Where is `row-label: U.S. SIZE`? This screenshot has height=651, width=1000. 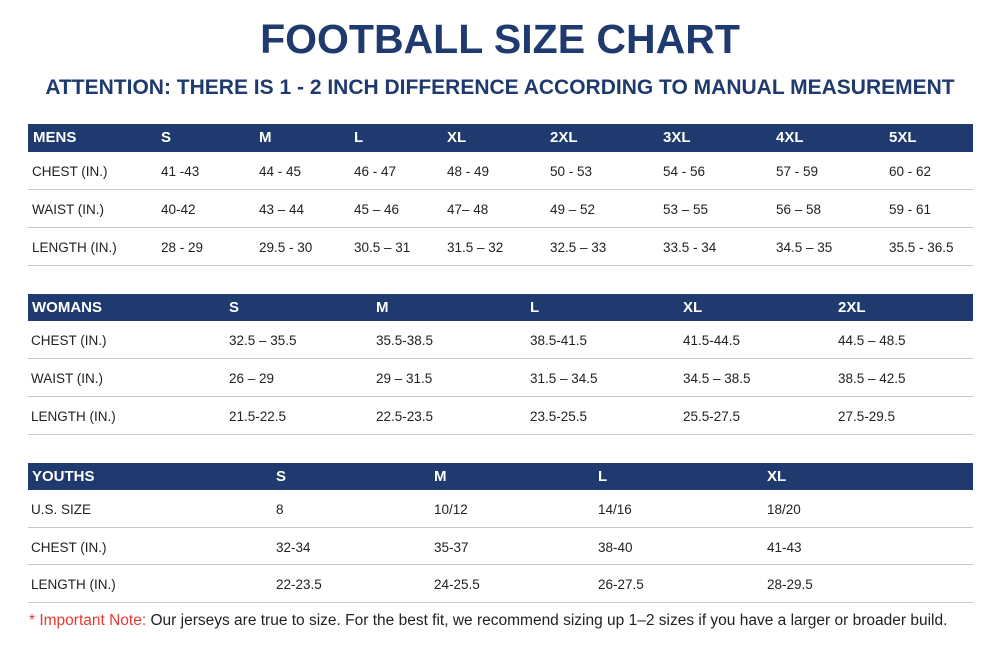 row-label: U.S. SIZE is located at coordinates (61, 509).